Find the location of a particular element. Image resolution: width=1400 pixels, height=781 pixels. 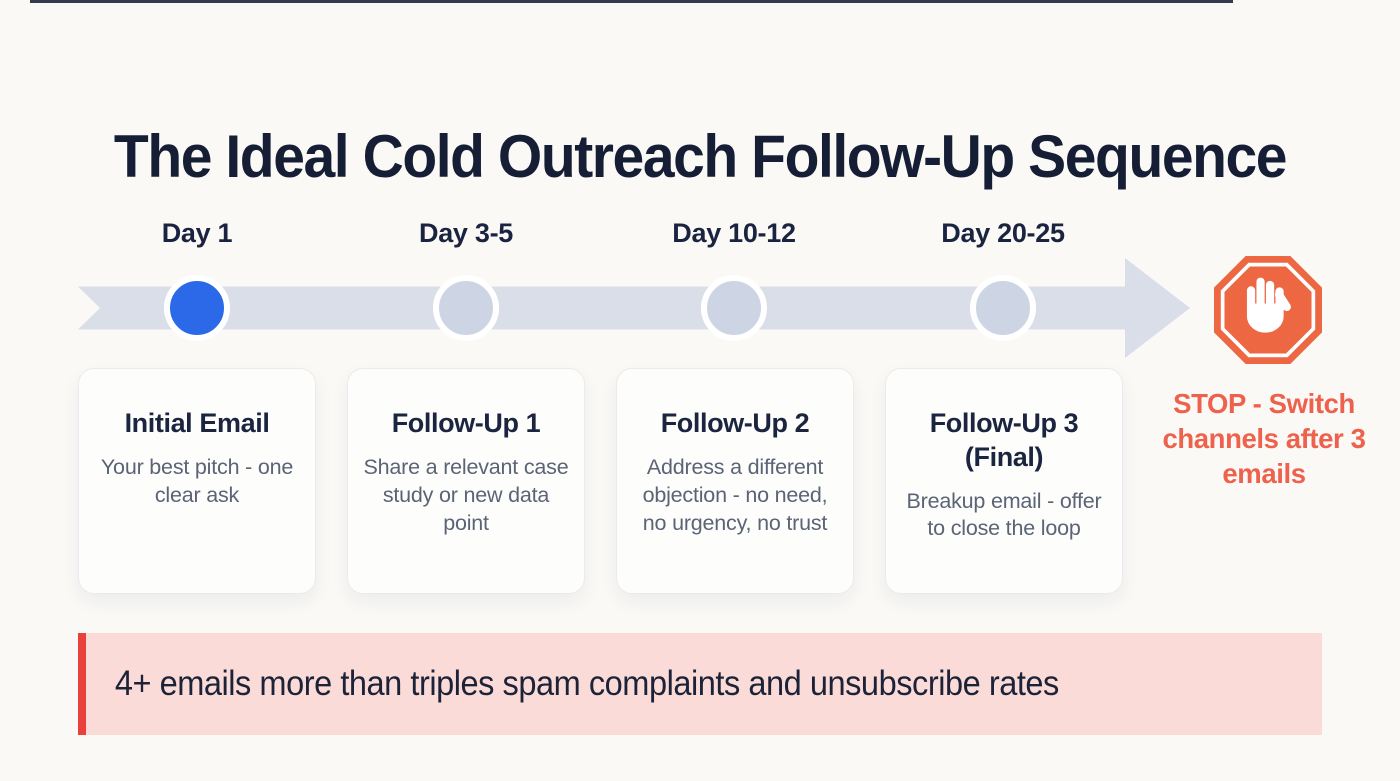

card-description: Your best pitch - one clear ask is located at coordinates (197, 480).